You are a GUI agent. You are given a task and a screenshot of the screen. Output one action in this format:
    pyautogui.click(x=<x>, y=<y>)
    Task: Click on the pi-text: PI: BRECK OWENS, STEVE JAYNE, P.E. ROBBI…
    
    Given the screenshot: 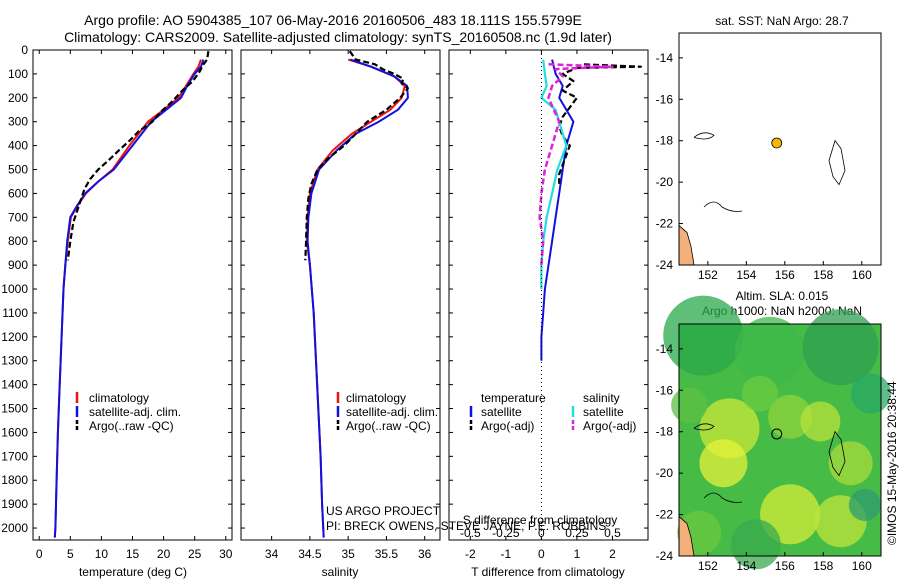 What is the action you would take?
    pyautogui.click(x=466, y=526)
    